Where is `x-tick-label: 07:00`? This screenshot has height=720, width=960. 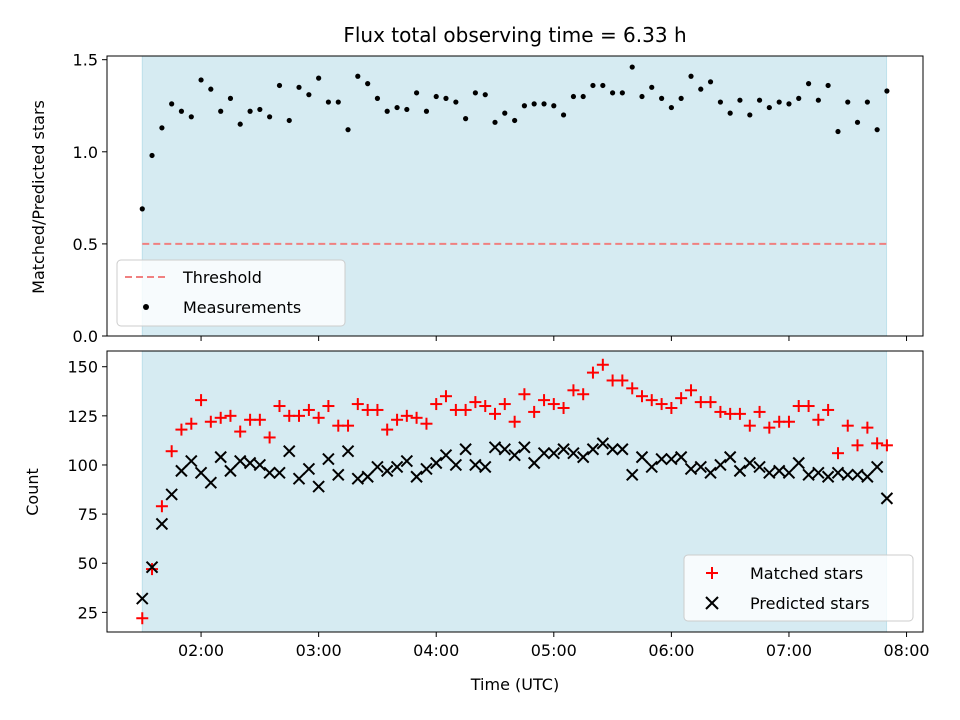
x-tick-label: 07:00 is located at coordinates (789, 650).